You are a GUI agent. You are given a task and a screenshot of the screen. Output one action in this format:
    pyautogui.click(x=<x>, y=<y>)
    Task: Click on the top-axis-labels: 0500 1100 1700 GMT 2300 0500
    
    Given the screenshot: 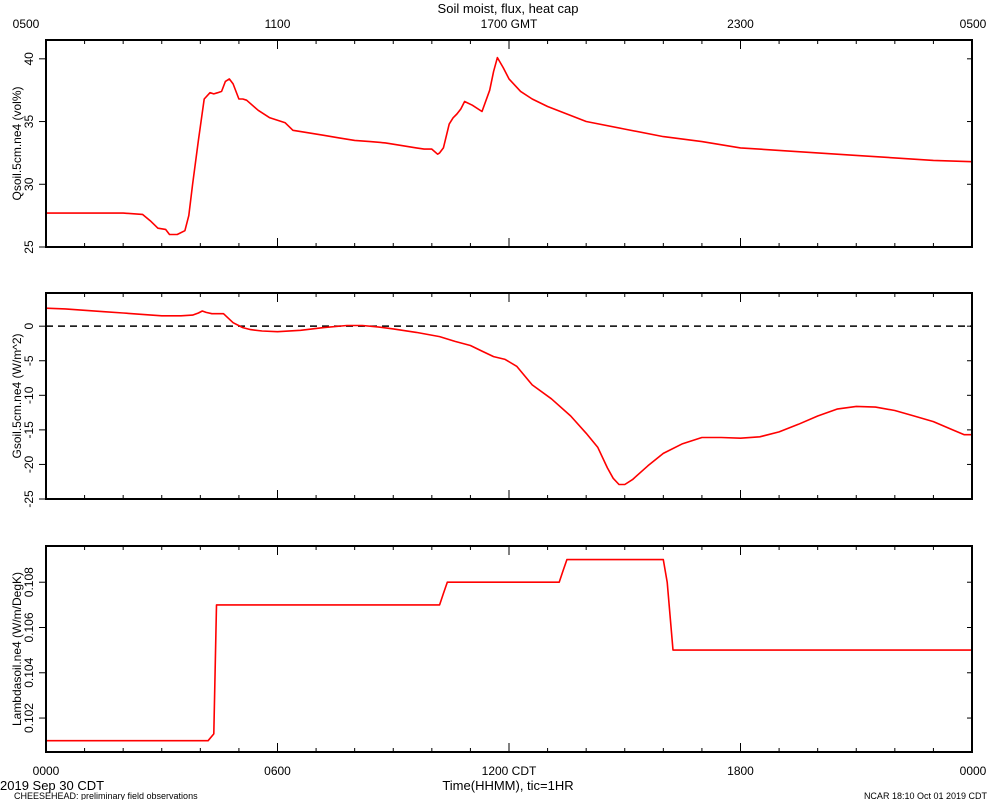 What is the action you would take?
    pyautogui.click(x=500, y=24)
    